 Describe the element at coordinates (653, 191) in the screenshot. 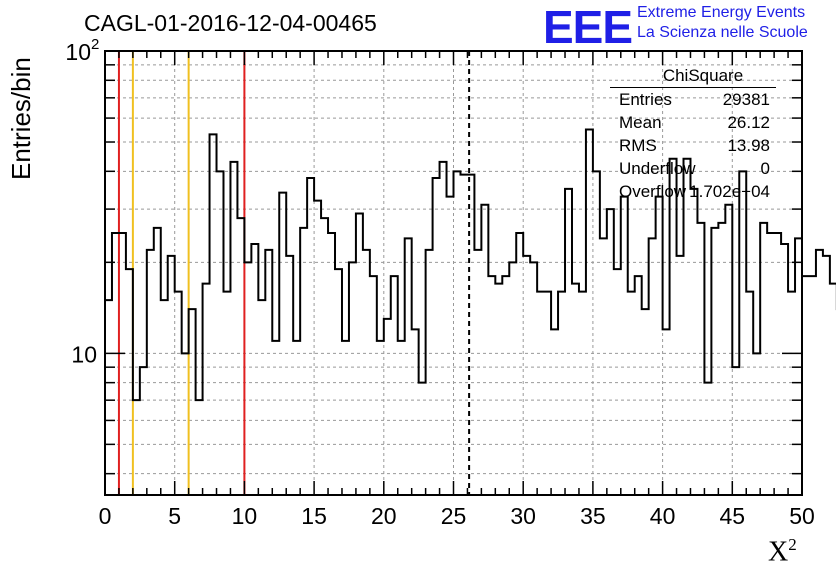

I see `stats-label: Overflow` at that location.